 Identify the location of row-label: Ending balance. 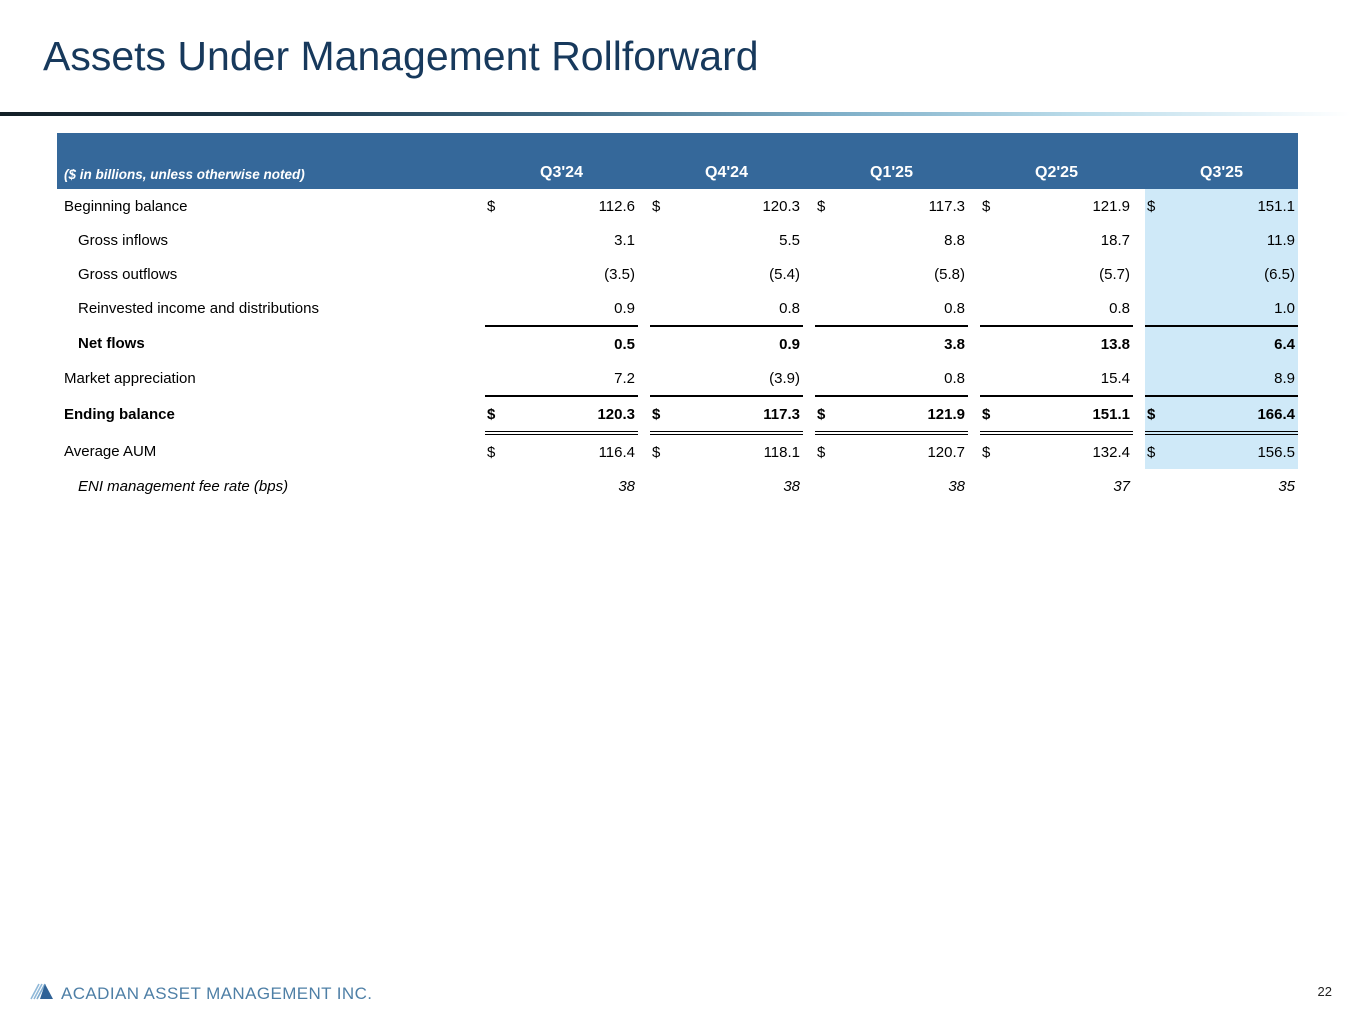
(119, 414).